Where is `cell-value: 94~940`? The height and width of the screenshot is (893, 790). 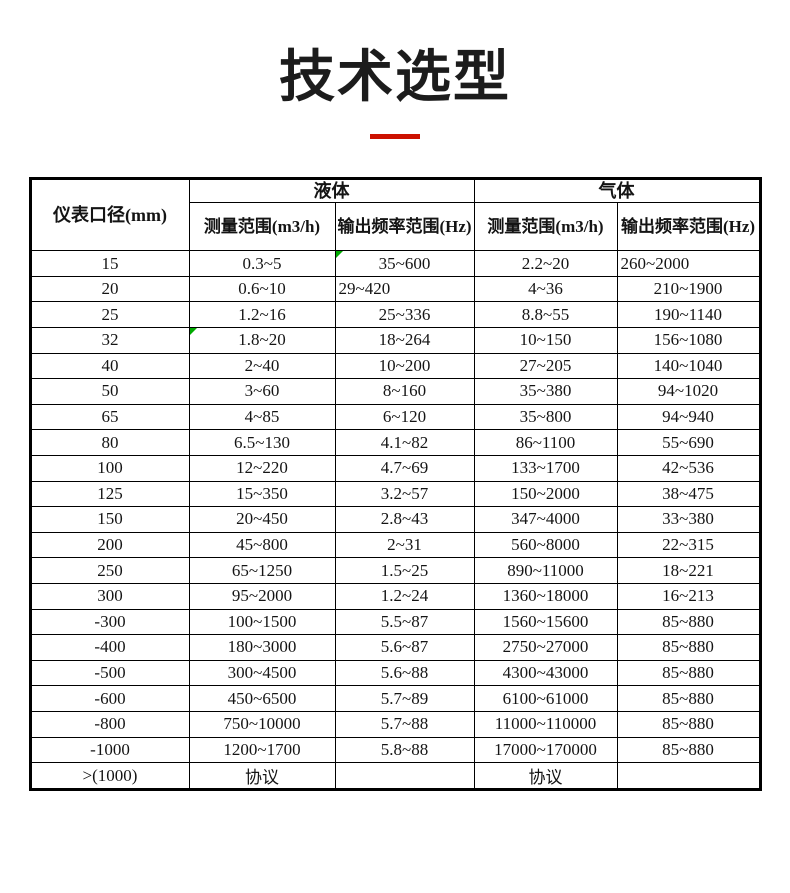 cell-value: 94~940 is located at coordinates (688, 417).